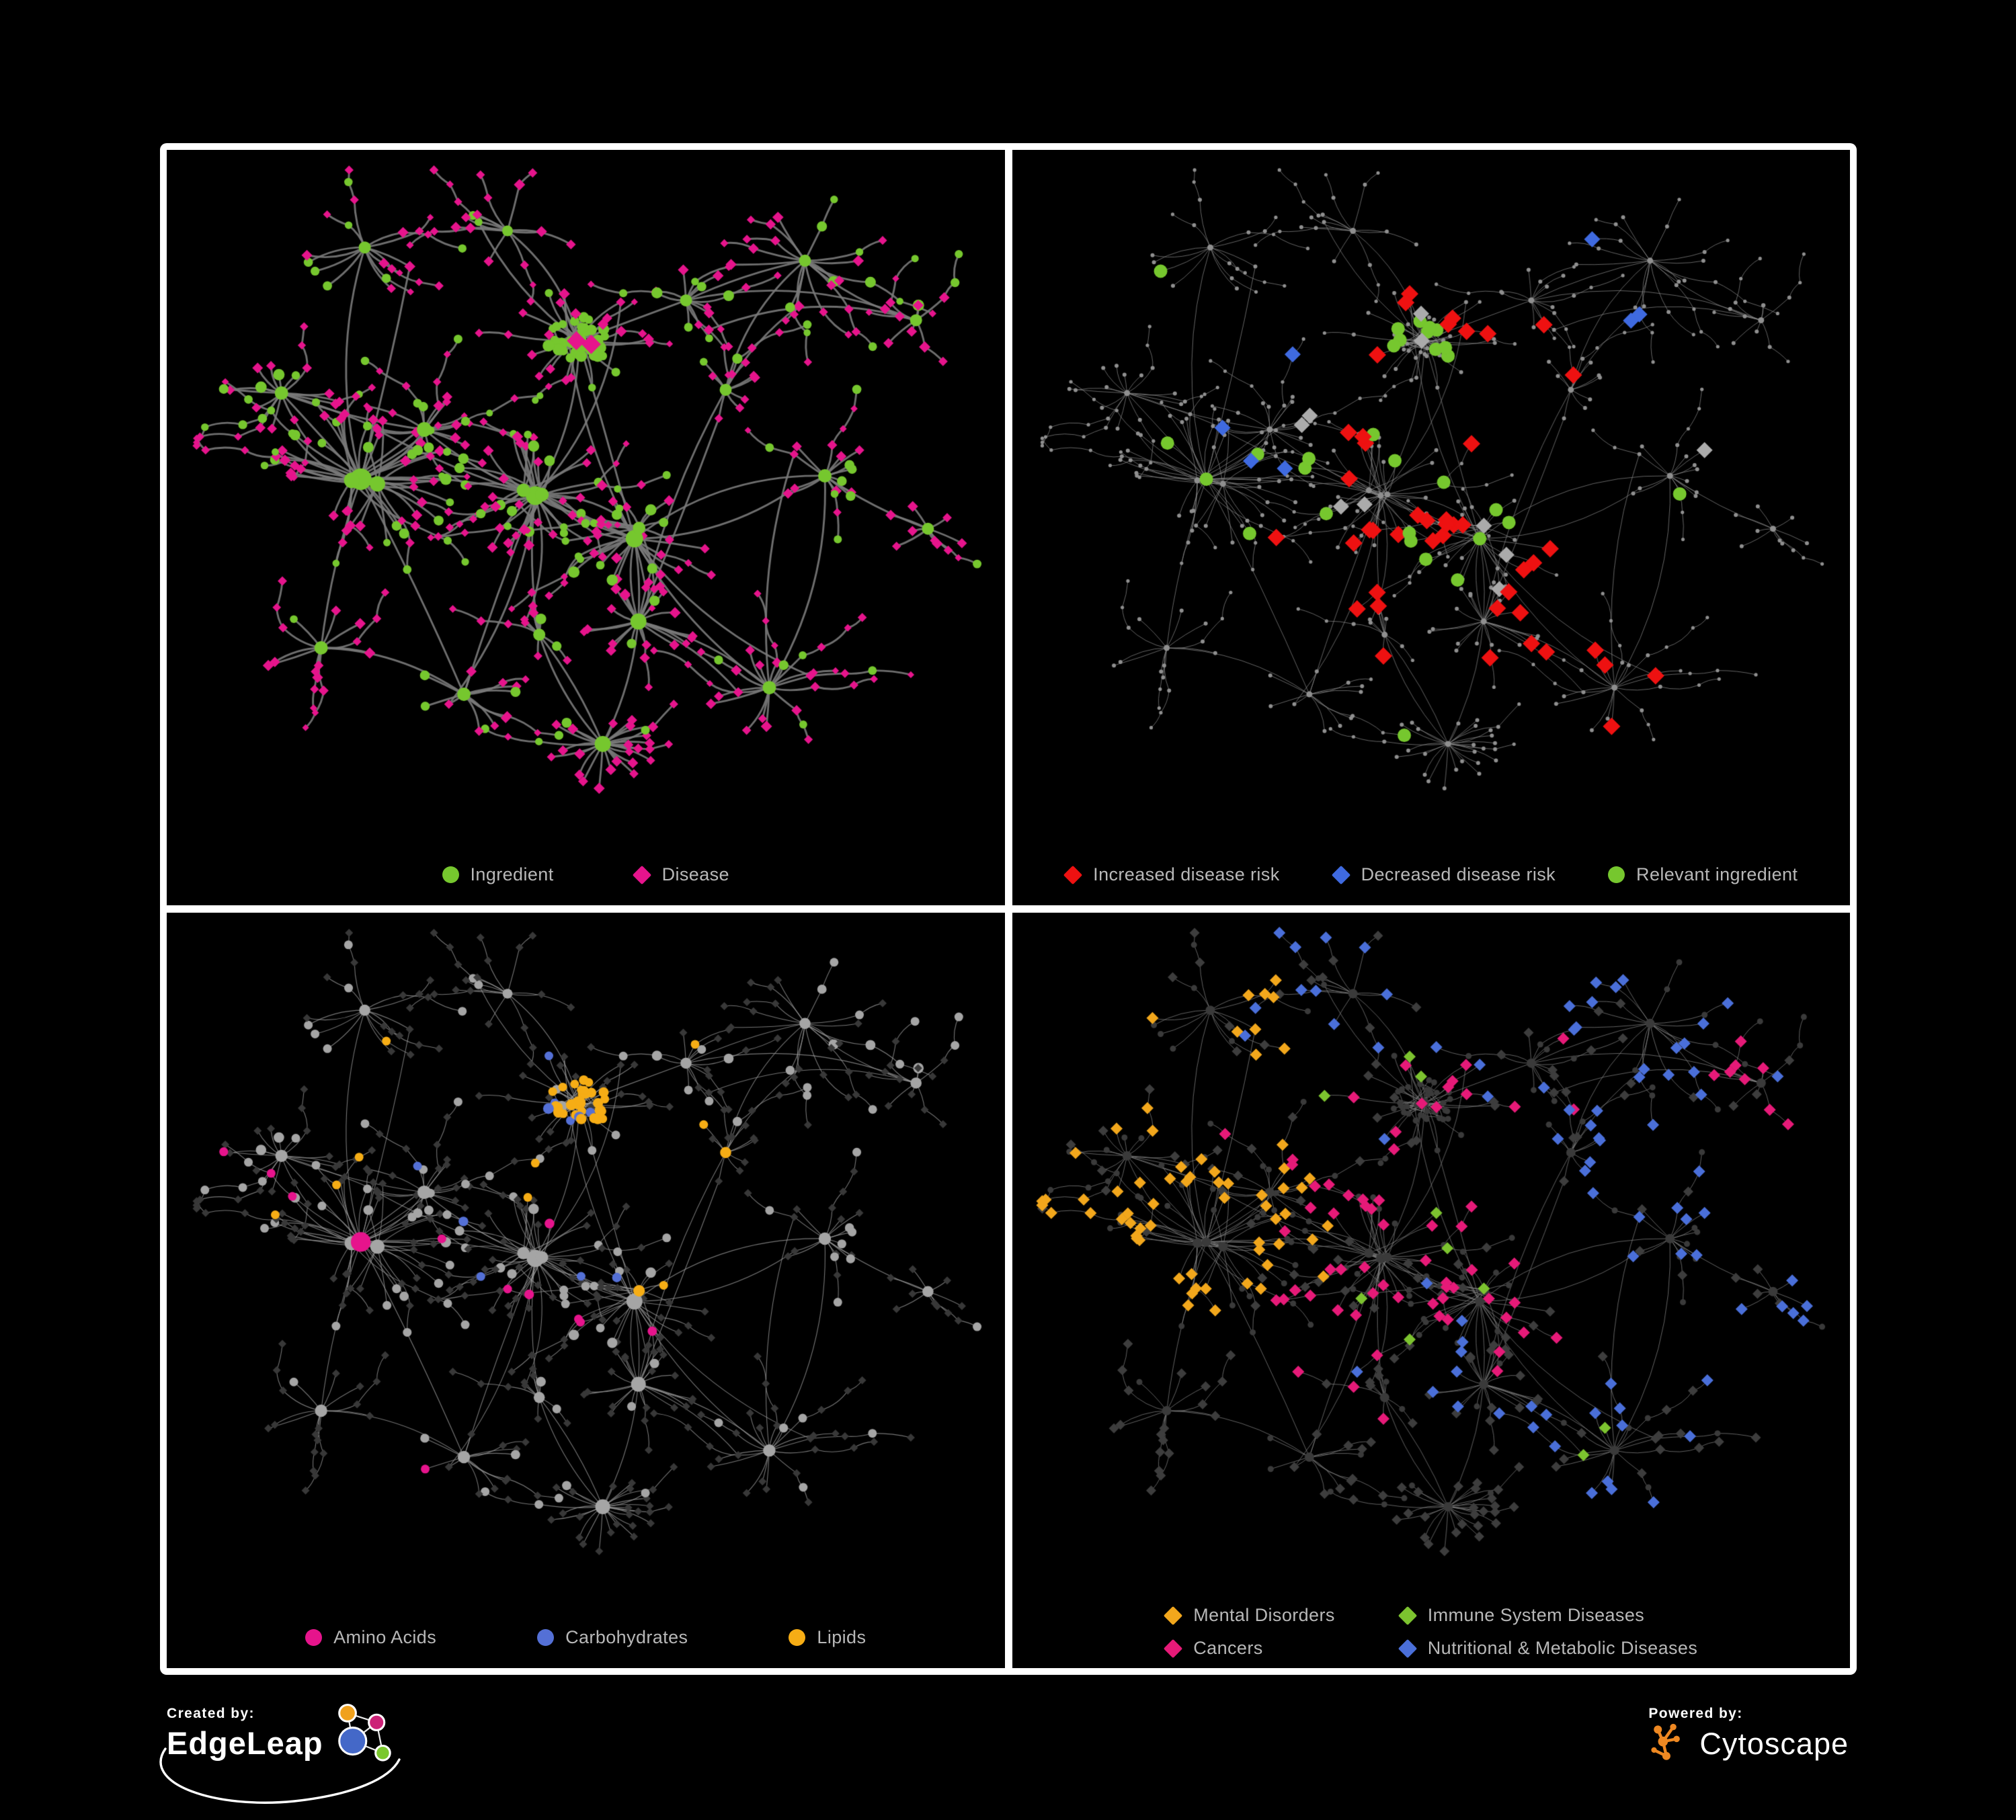 The image size is (2016, 1820). I want to click on edgeleap-swoosh-icon, so click(280, 1775).